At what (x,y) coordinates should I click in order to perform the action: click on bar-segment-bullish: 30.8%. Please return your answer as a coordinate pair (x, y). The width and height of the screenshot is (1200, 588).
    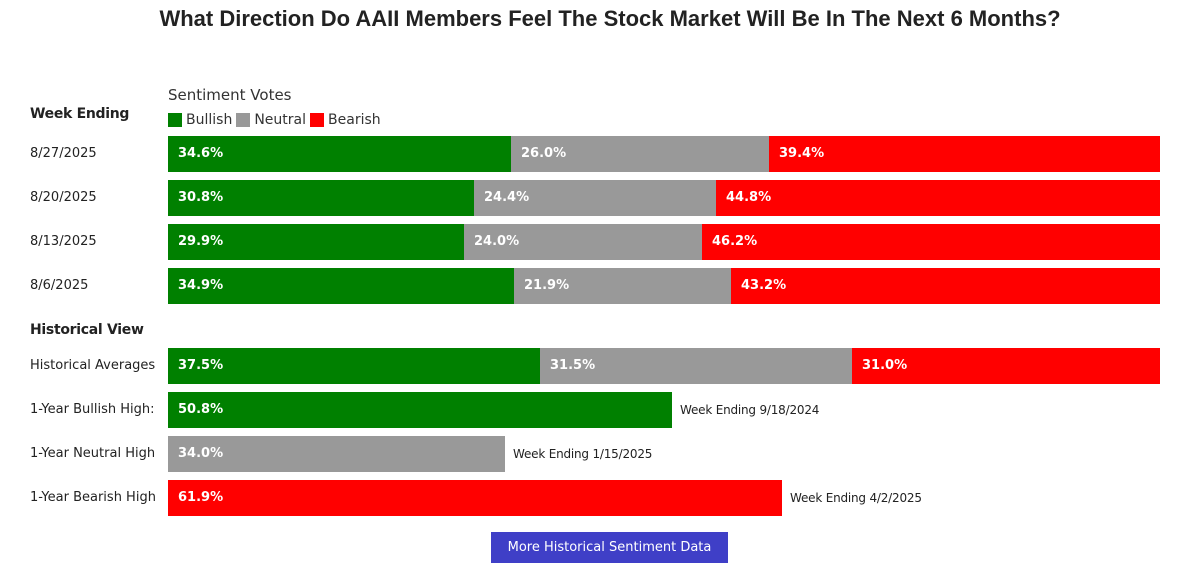
    Looking at the image, I should click on (321, 198).